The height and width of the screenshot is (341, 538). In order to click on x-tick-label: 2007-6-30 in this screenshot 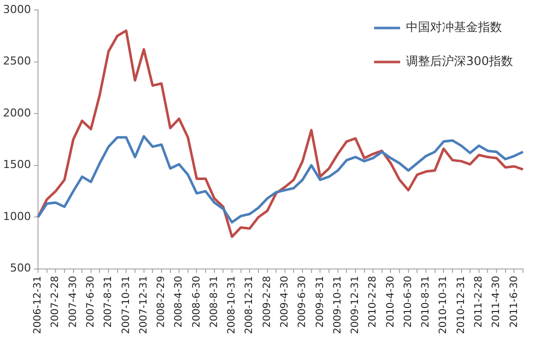, I will do `click(91, 302)`.